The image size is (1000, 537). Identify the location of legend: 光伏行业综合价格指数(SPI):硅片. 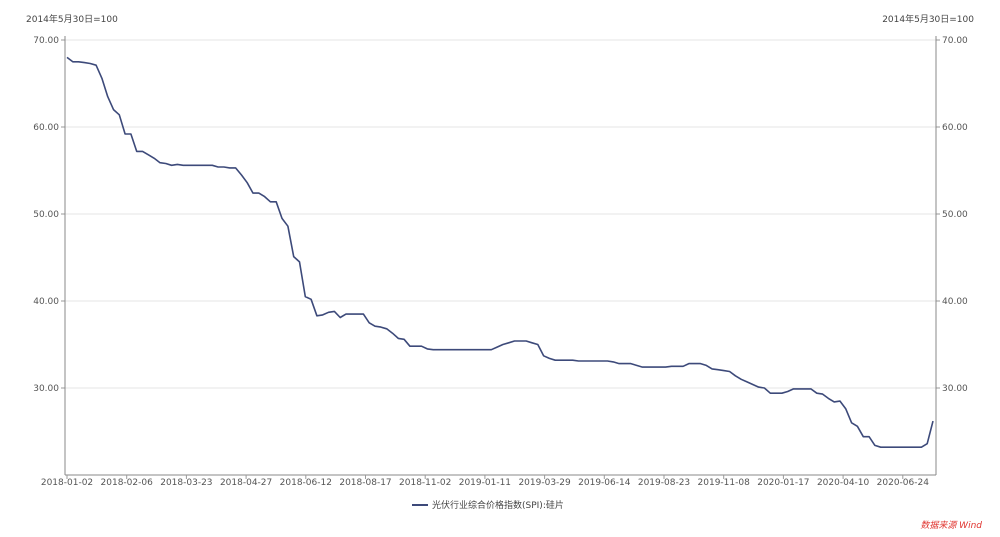
(488, 505).